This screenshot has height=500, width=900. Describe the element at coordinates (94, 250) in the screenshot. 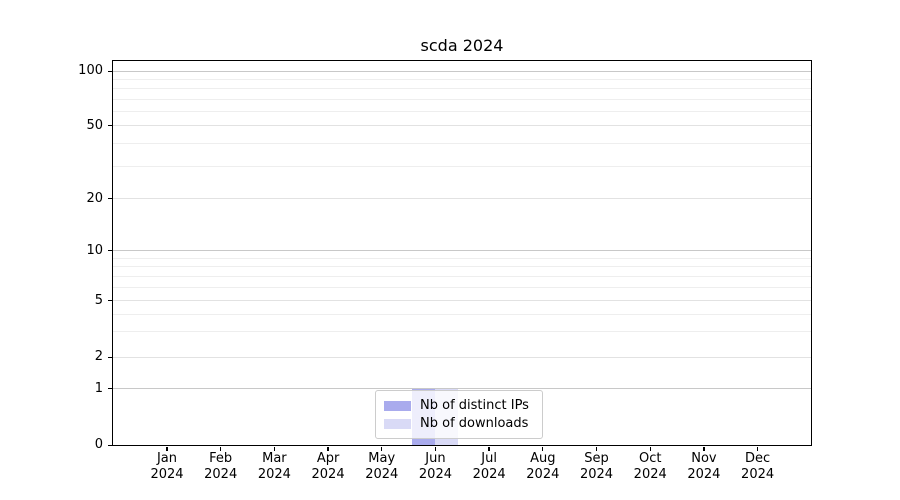

I see `y-tick-label-10: 10` at that location.